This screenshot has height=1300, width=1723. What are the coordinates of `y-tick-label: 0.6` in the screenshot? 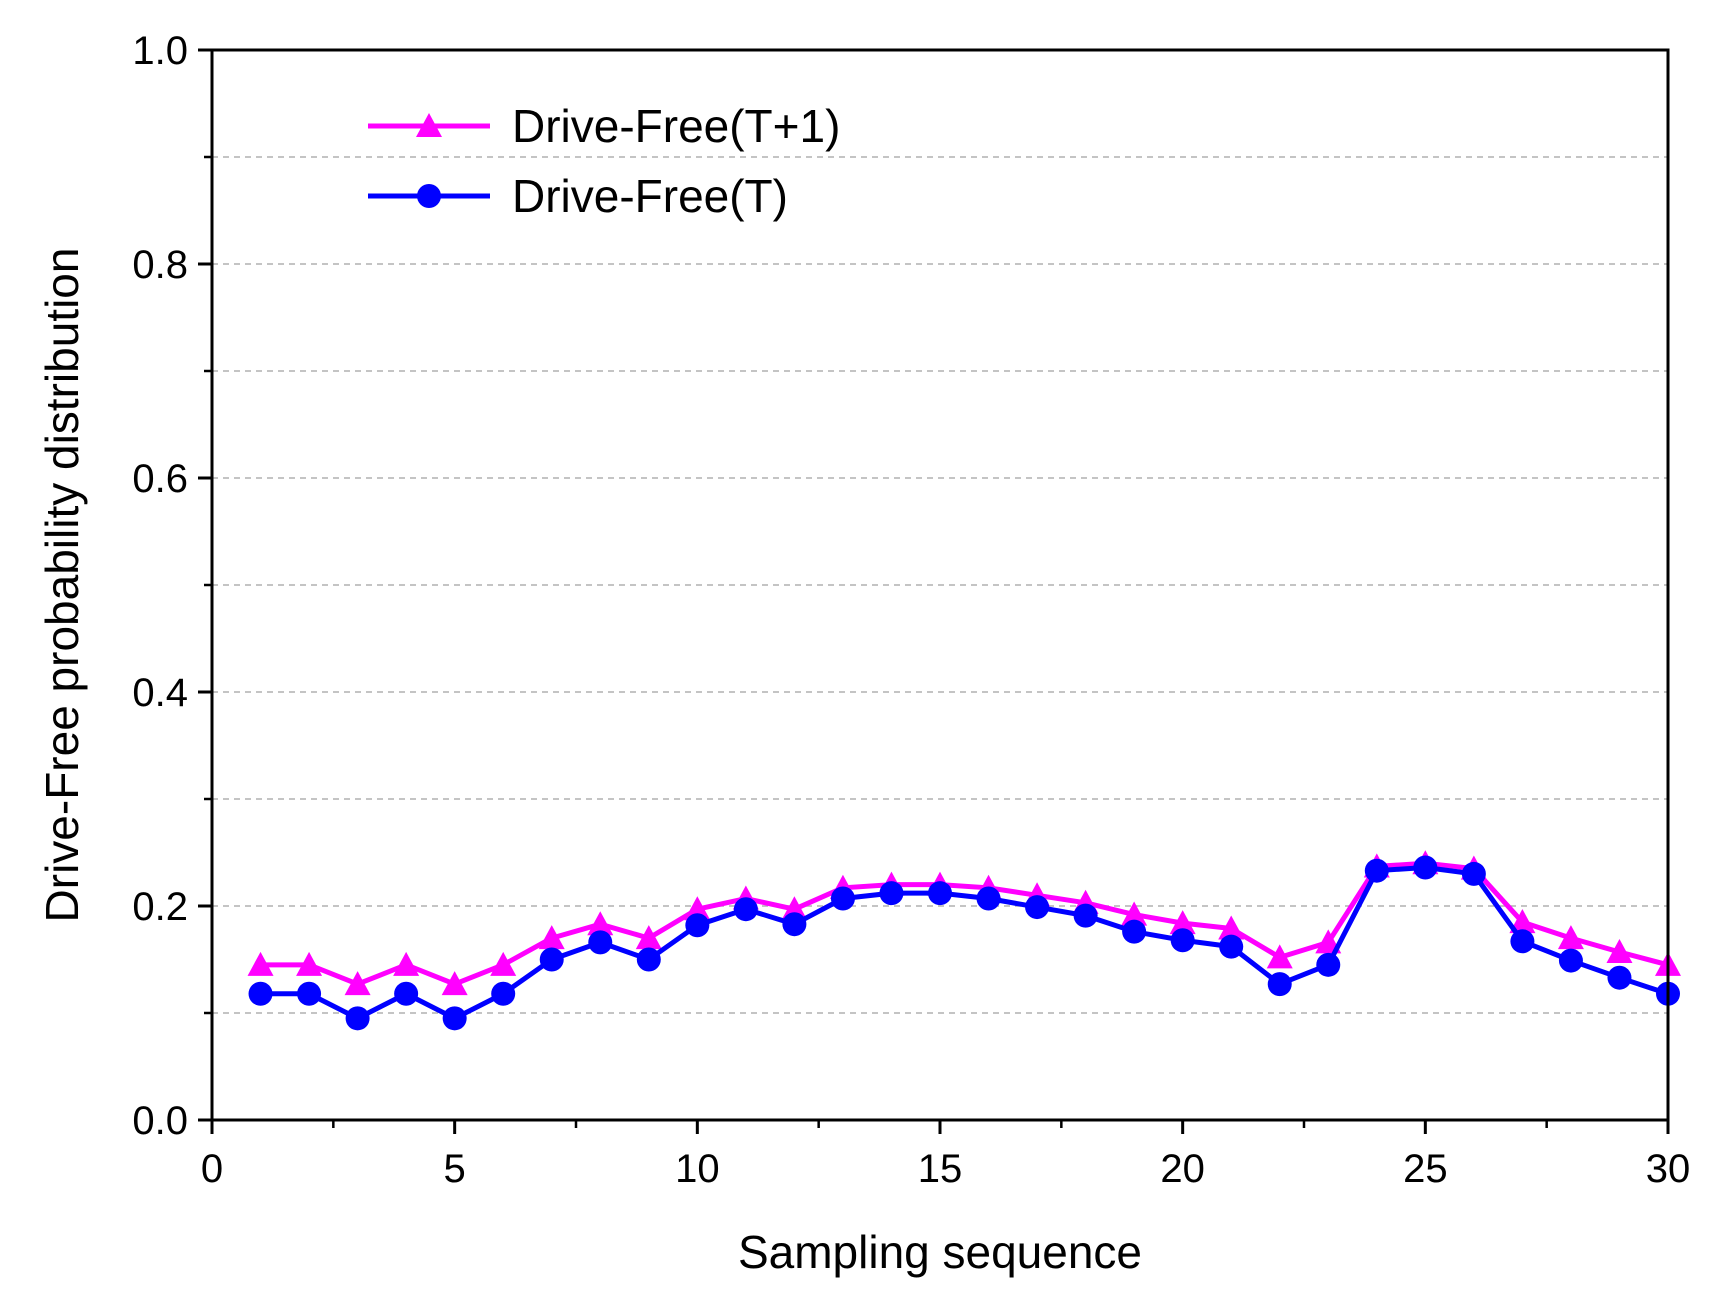 It's located at (160, 479).